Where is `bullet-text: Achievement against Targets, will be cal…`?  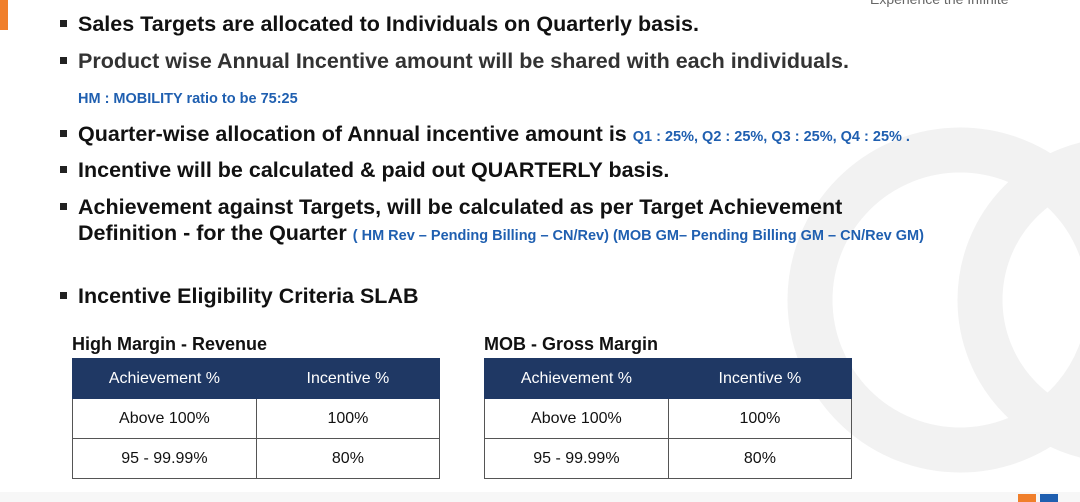 bullet-text: Achievement against Targets, will be cal… is located at coordinates (460, 220).